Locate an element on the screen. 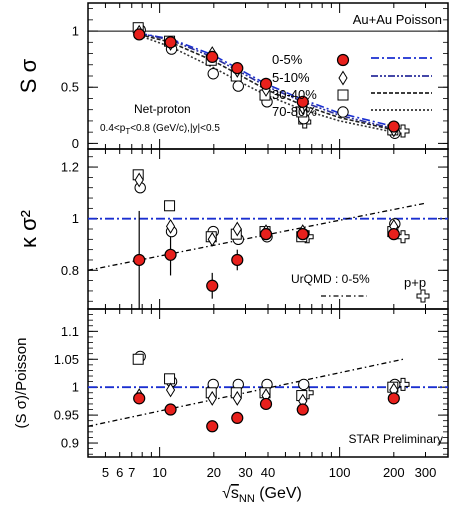 Image resolution: width=458 pixels, height=510 pixels. x-tick-label: 6 is located at coordinates (119, 472).